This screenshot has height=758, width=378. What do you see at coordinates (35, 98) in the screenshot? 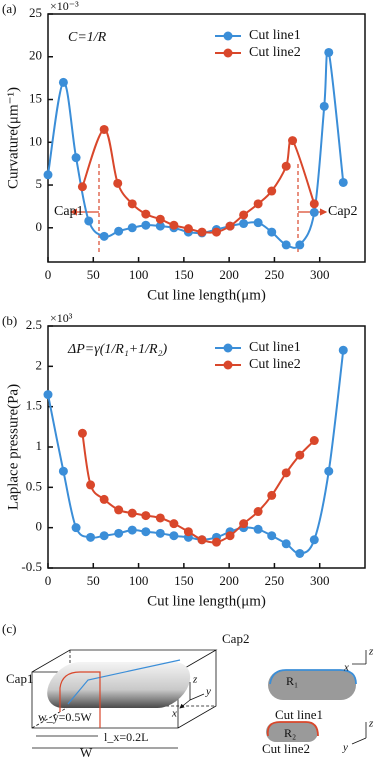
I see `y-tick-label: 15` at bounding box center [35, 98].